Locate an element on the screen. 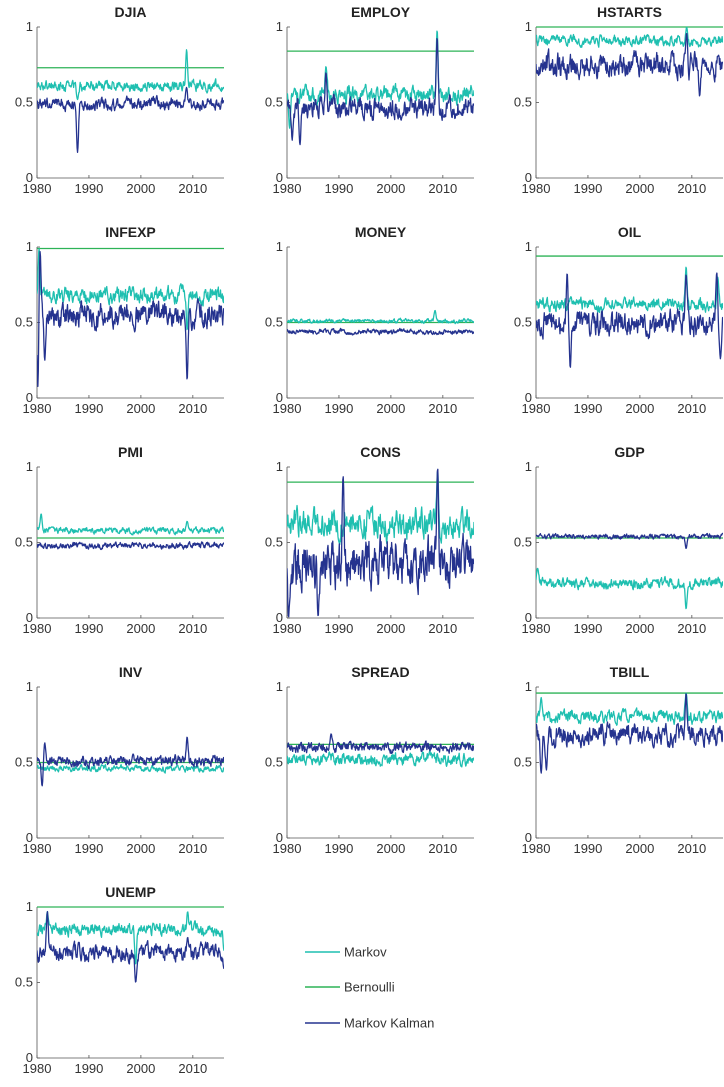  legend-item-bernoulli: Bernoulli is located at coordinates (350, 987).